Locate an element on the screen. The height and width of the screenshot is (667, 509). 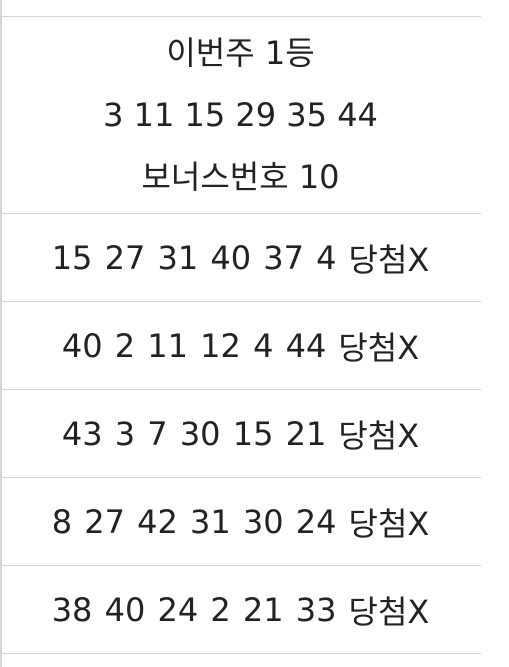
ticket-row: 8 27 42 31 30 24 당첨X is located at coordinates (240, 522).